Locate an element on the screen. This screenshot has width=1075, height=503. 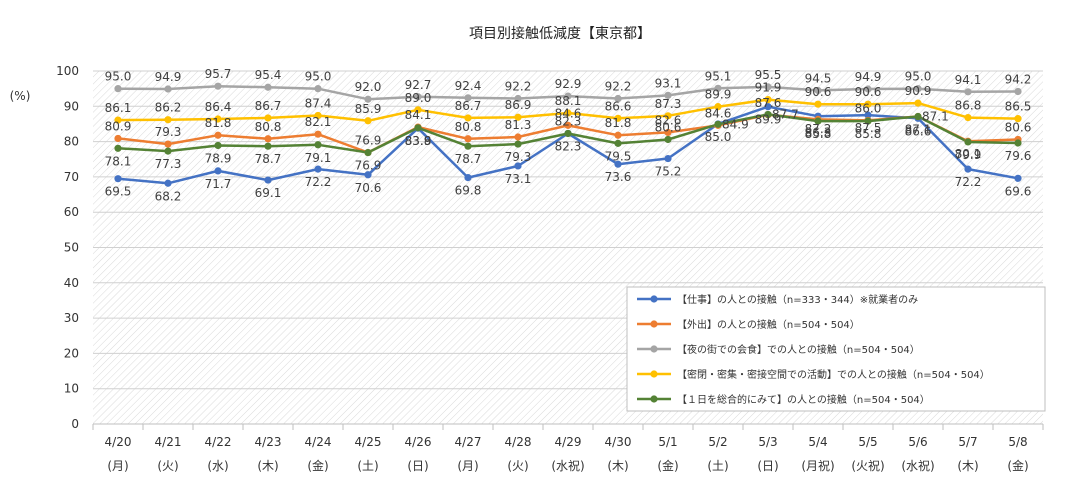
data-label: 72.2 is located at coordinates (968, 182).